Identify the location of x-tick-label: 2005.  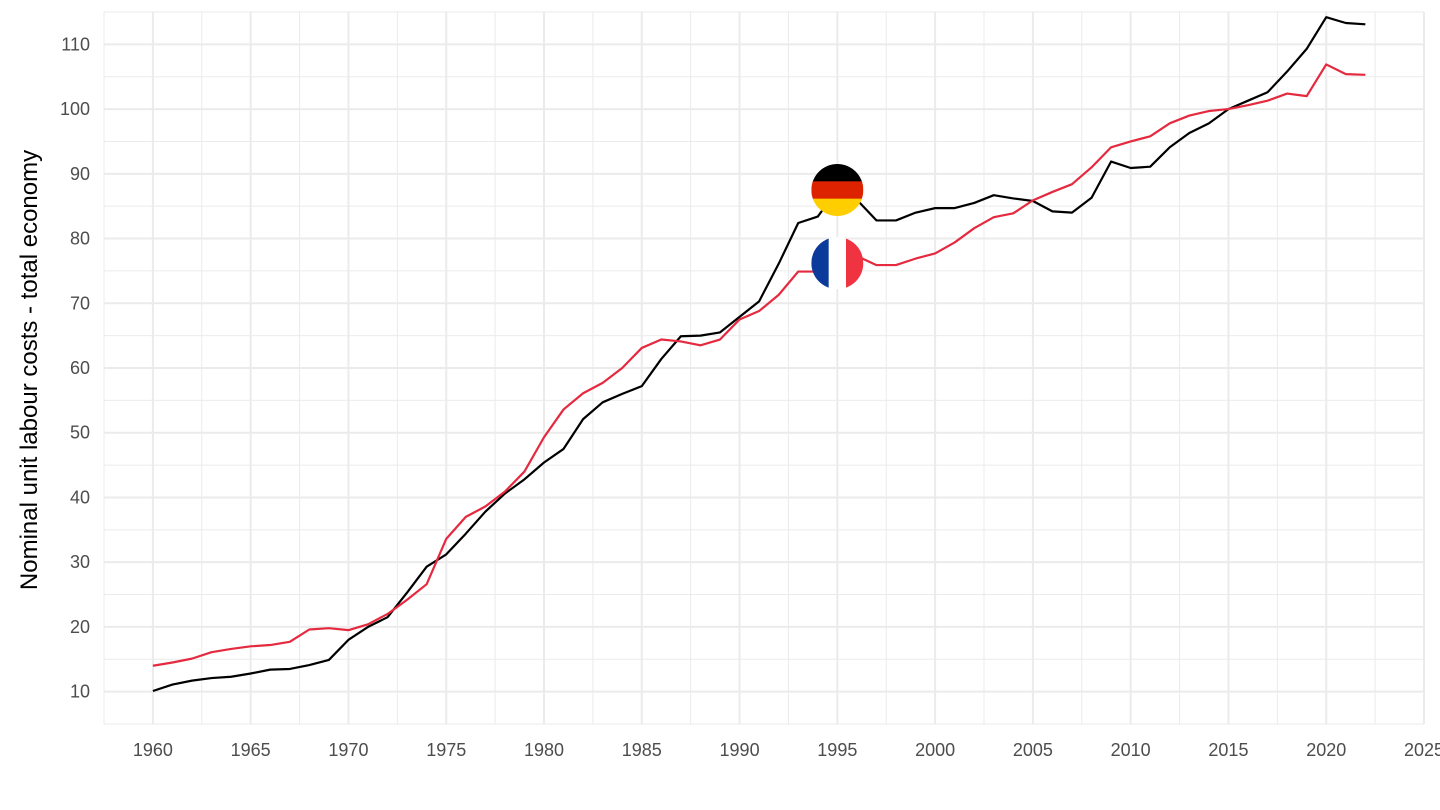
(1033, 750).